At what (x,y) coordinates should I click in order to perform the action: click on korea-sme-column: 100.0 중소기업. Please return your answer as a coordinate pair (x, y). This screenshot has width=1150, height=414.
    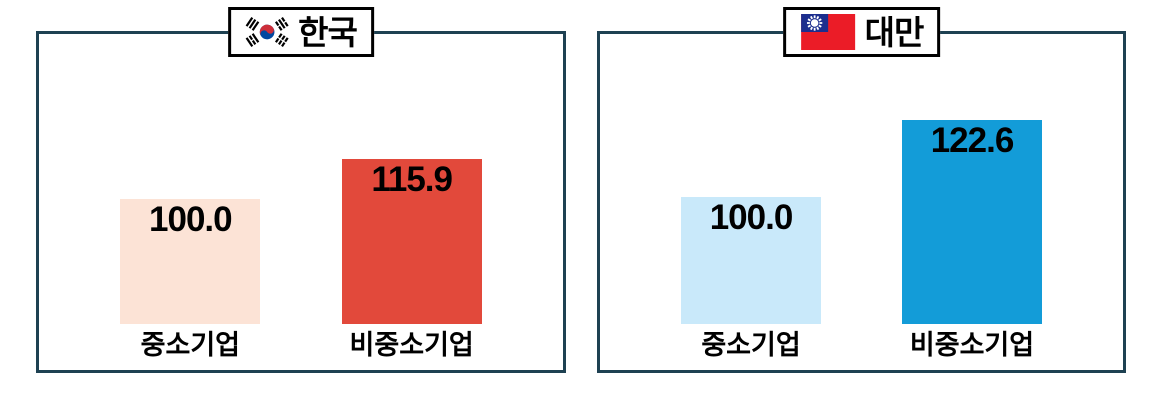
    Looking at the image, I should click on (190, 280).